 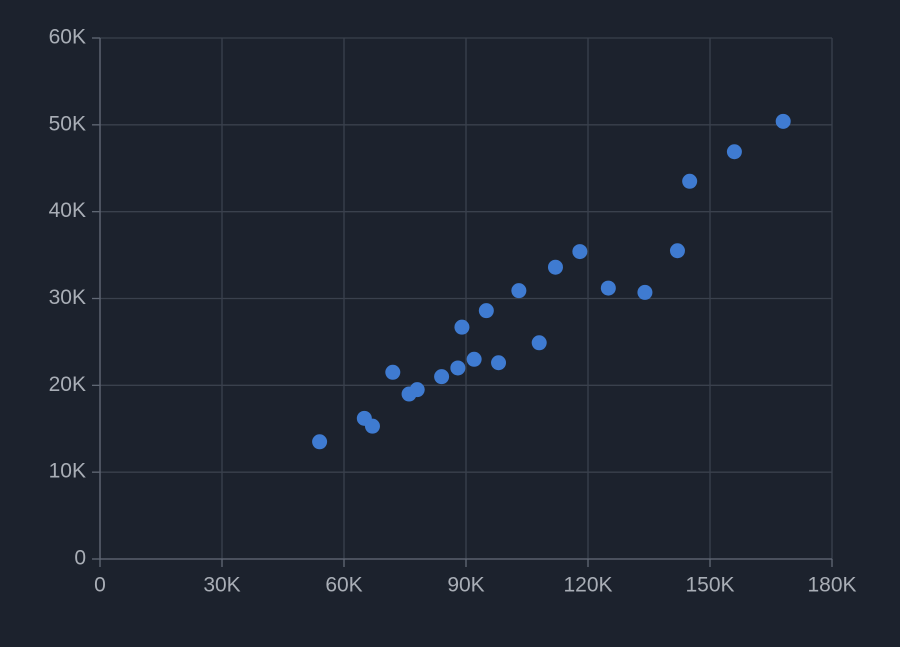 I want to click on x-tick-label: 60K, so click(x=343, y=585).